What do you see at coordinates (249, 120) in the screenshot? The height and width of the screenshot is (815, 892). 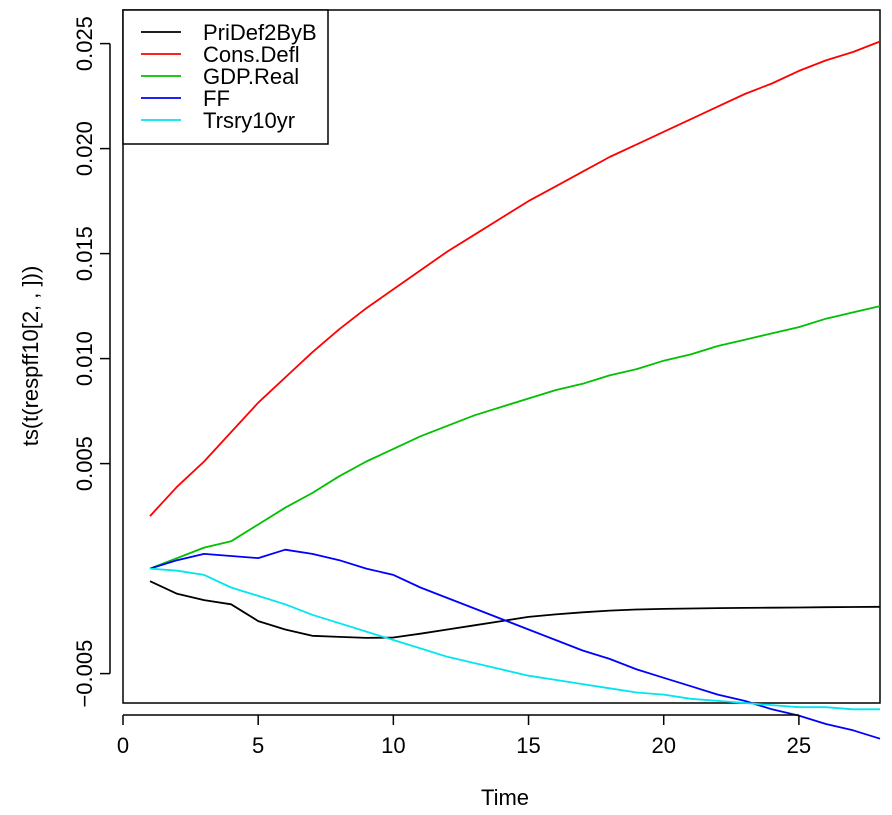 I see `legend-label: Trsry10yr` at bounding box center [249, 120].